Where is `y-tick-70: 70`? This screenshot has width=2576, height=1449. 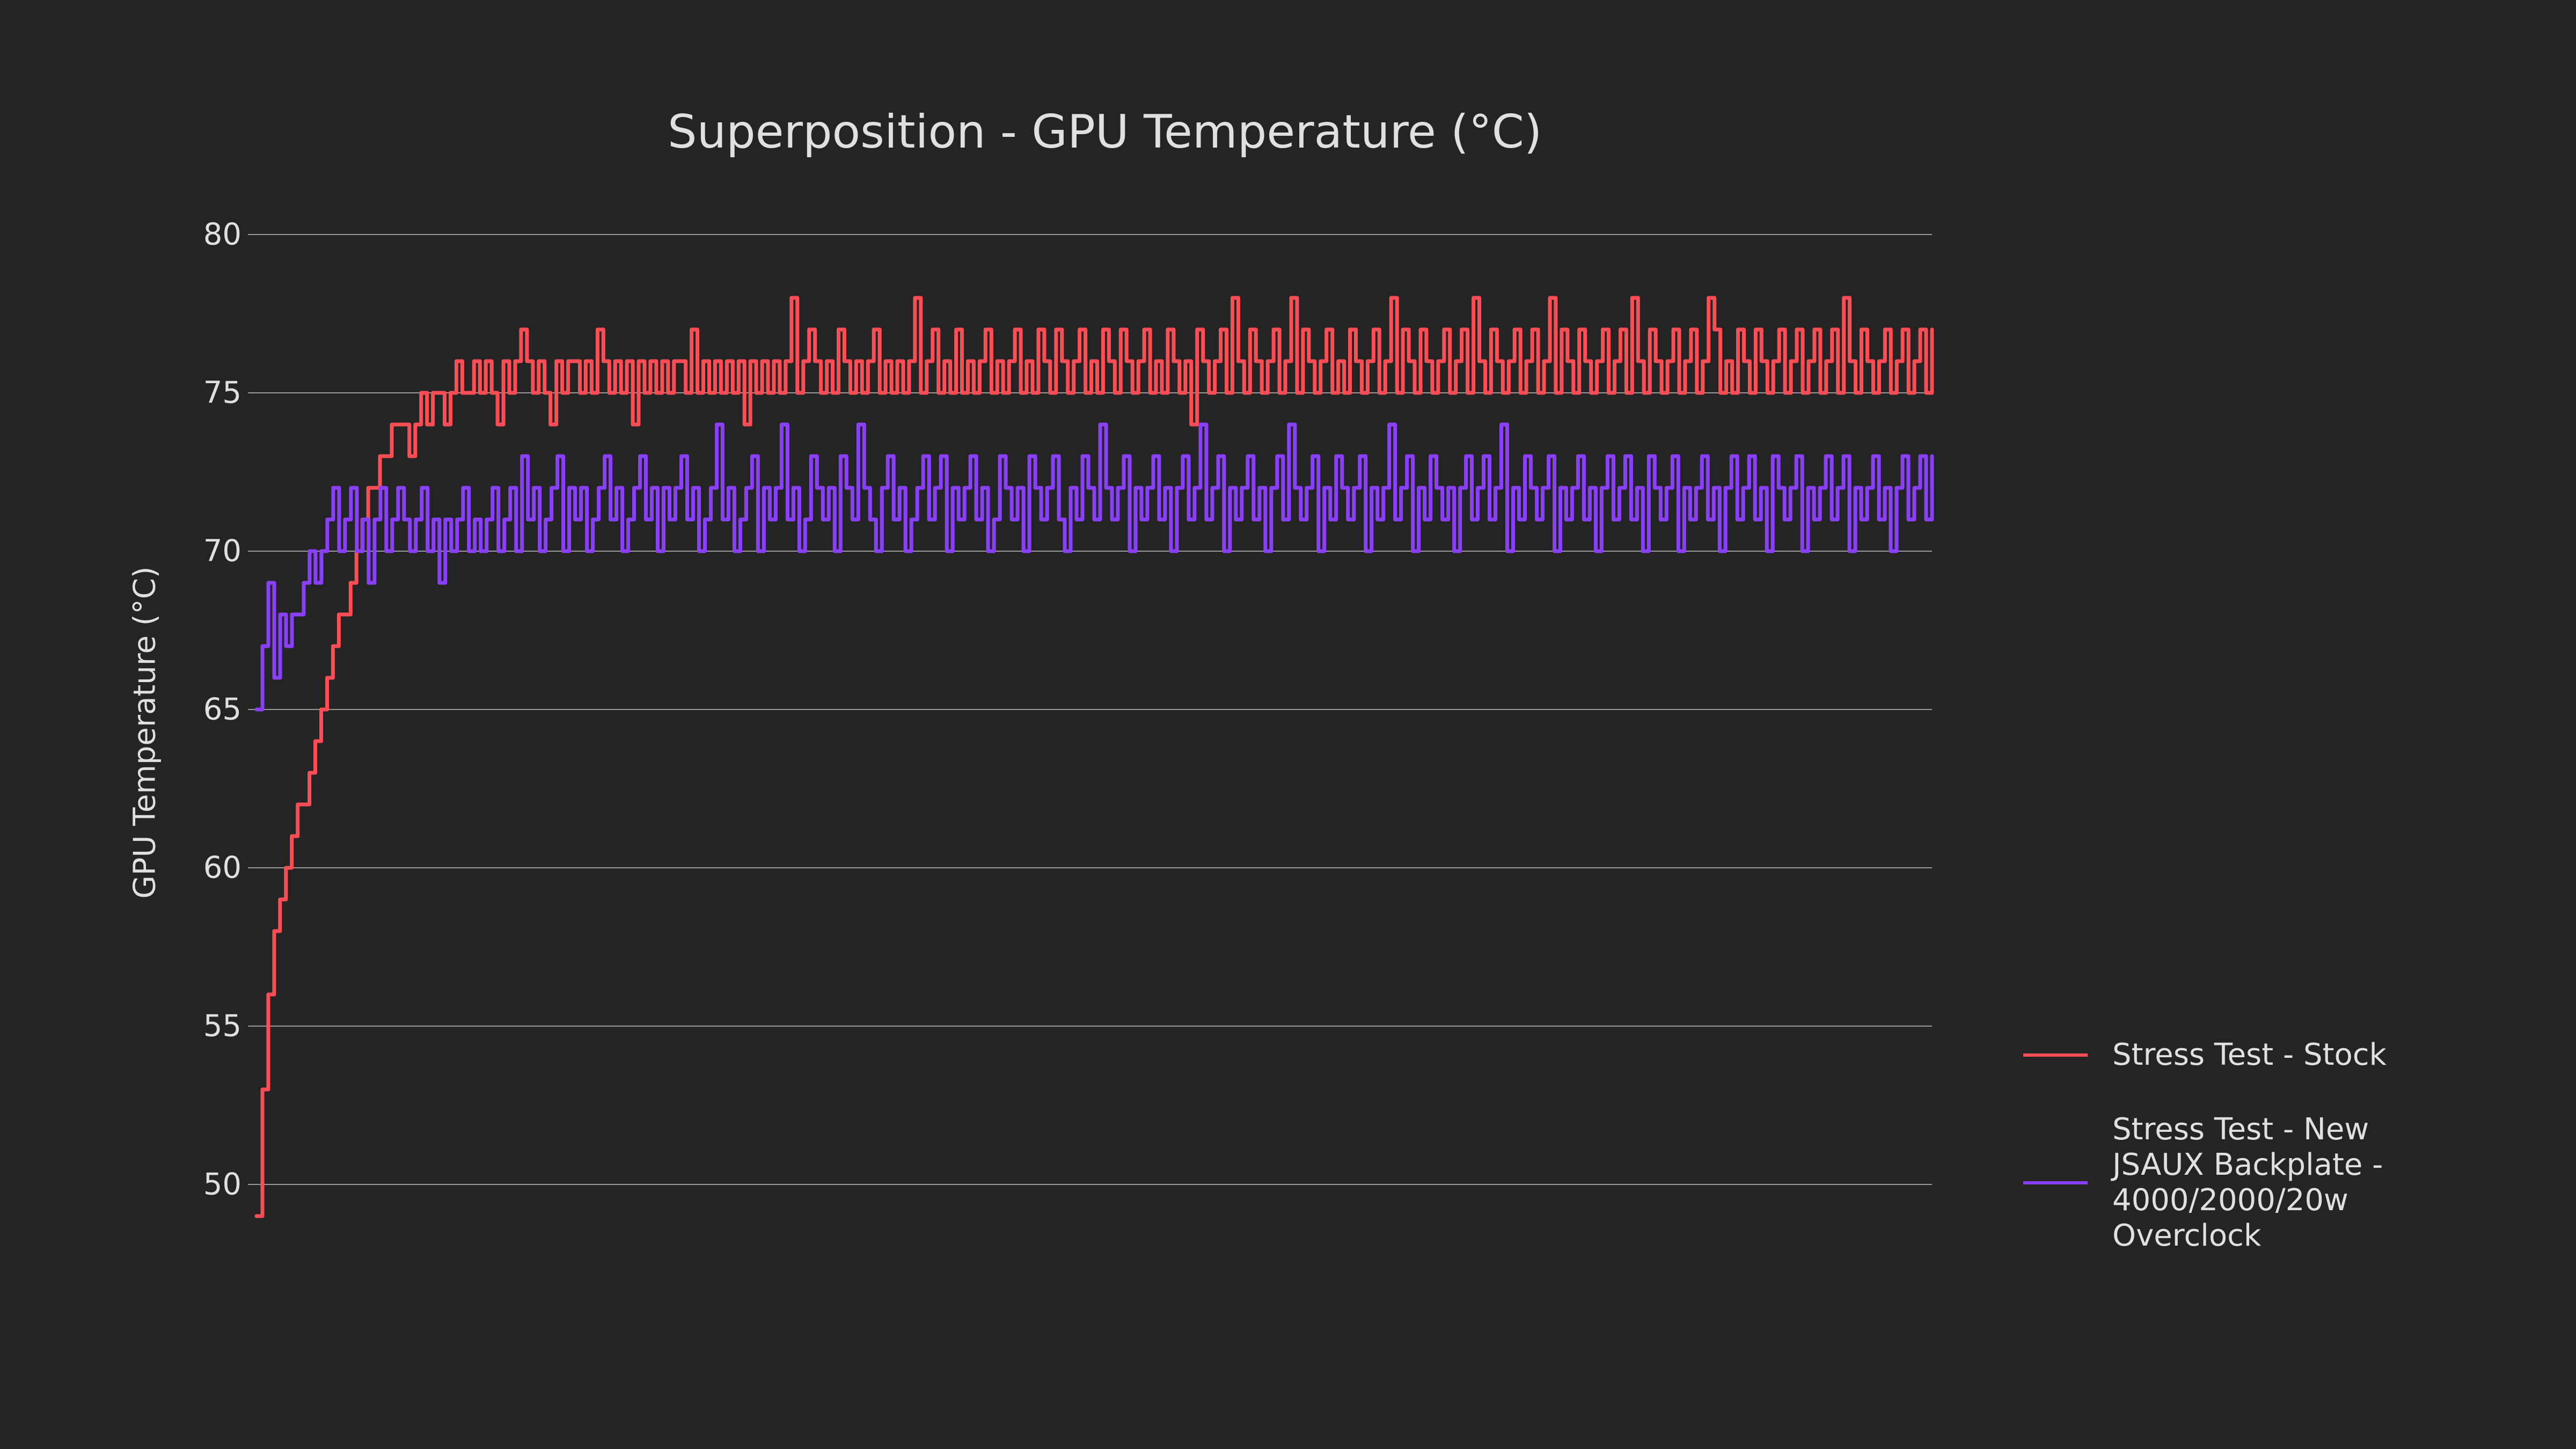 y-tick-70: 70 is located at coordinates (222, 551).